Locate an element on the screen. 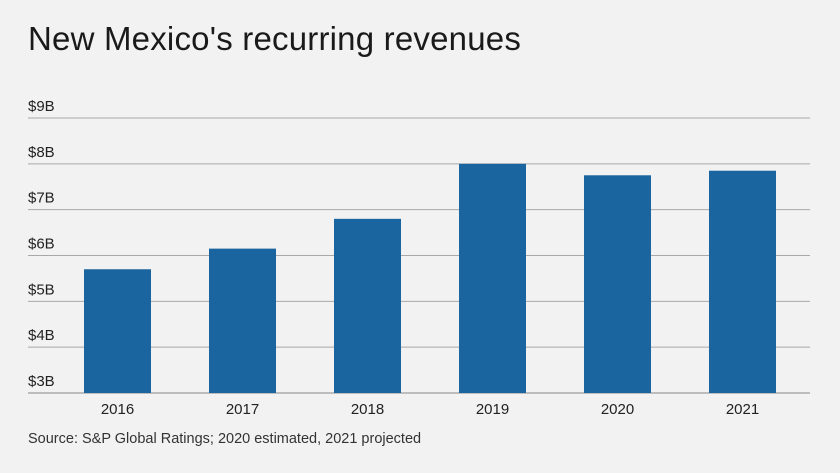 The height and width of the screenshot is (473, 840). x-axis-tick-labels: 2016 2017 2018 2019 2020 2021 is located at coordinates (430, 409).